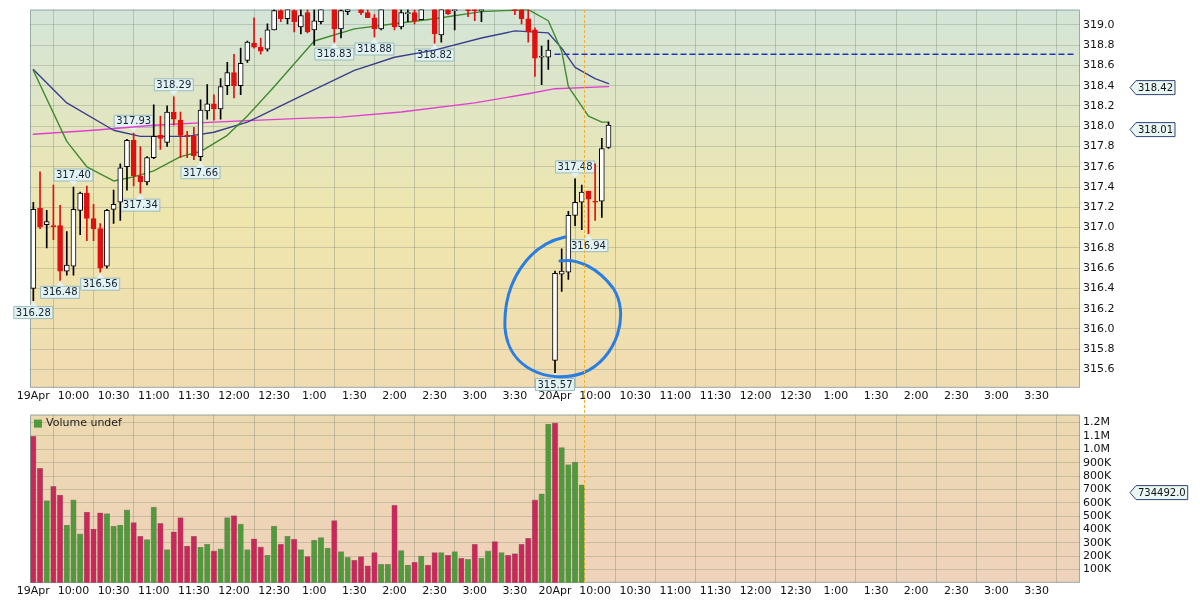 This screenshot has width=1200, height=600. What do you see at coordinates (1099, 105) in the screenshot?
I see `y-tick-label: 318.2` at bounding box center [1099, 105].